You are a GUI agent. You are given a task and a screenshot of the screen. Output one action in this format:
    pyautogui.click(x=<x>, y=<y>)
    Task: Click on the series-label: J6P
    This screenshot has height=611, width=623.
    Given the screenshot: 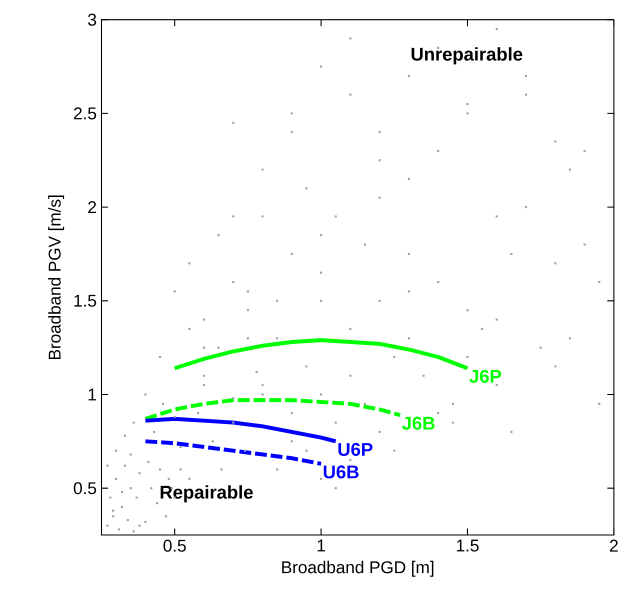 What is the action you would take?
    pyautogui.click(x=485, y=376)
    